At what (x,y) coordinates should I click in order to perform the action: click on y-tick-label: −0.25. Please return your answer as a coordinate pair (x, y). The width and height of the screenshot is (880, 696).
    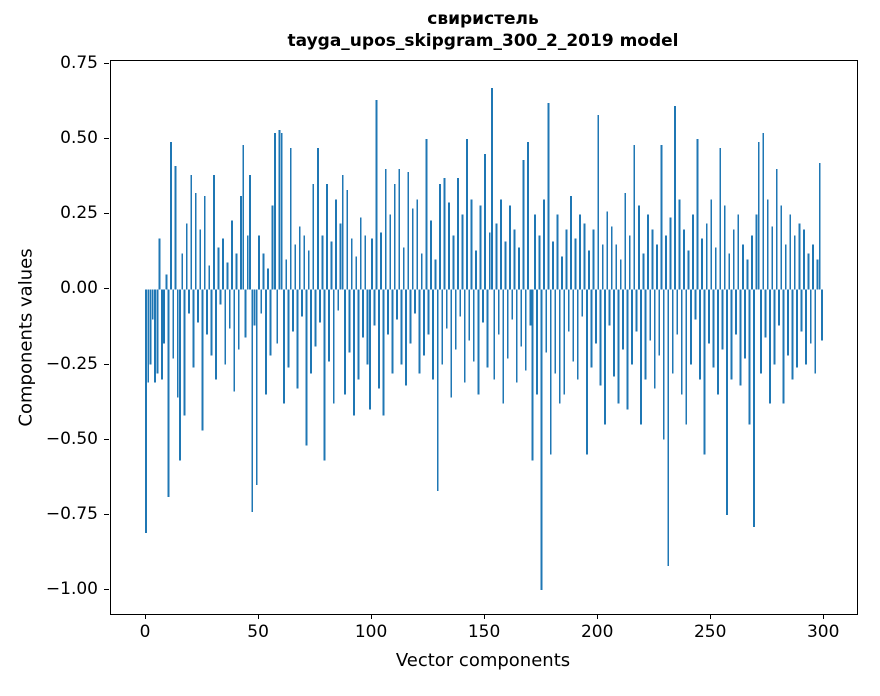
    Looking at the image, I should click on (71, 363).